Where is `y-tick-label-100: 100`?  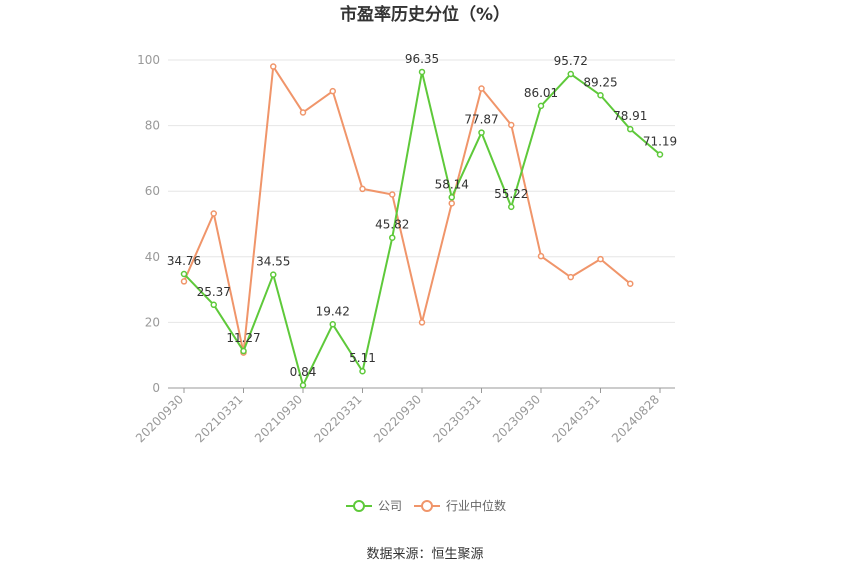 y-tick-label-100: 100 is located at coordinates (148, 60).